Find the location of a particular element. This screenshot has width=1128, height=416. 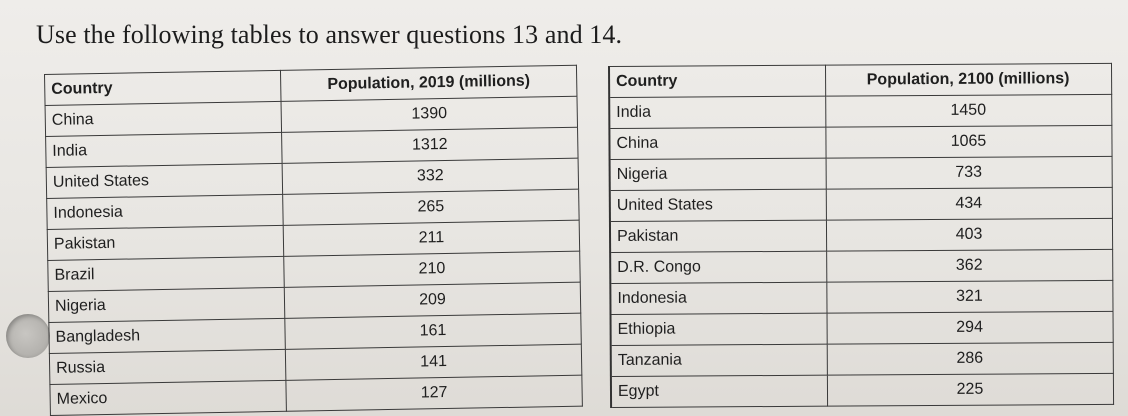

population-cell: 265 is located at coordinates (431, 207).